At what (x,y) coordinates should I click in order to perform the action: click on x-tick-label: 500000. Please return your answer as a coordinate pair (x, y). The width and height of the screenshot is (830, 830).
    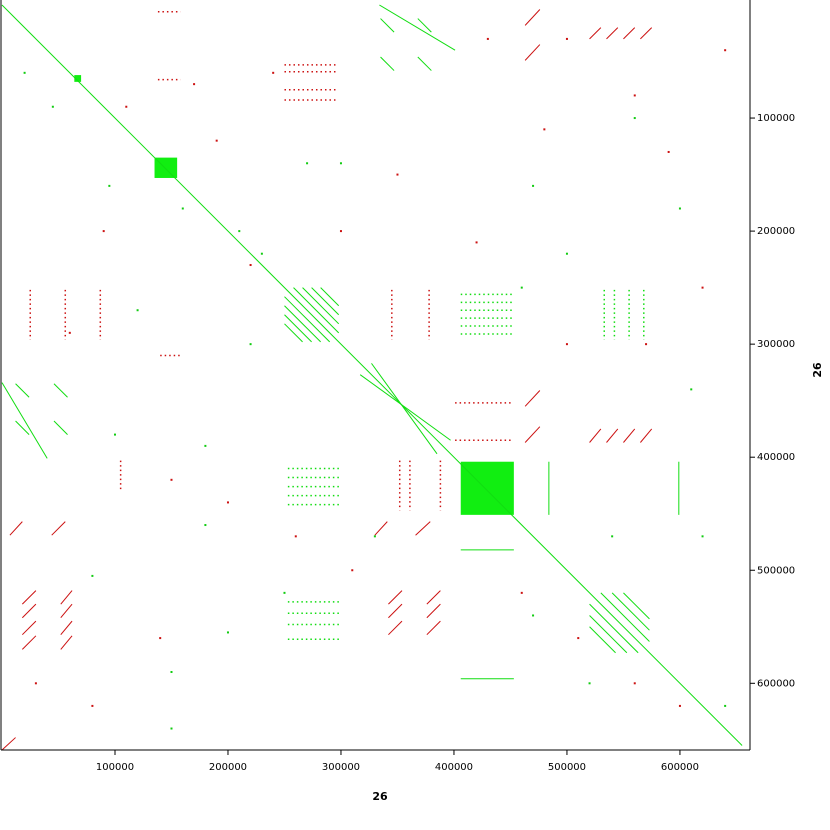
    Looking at the image, I should click on (567, 767).